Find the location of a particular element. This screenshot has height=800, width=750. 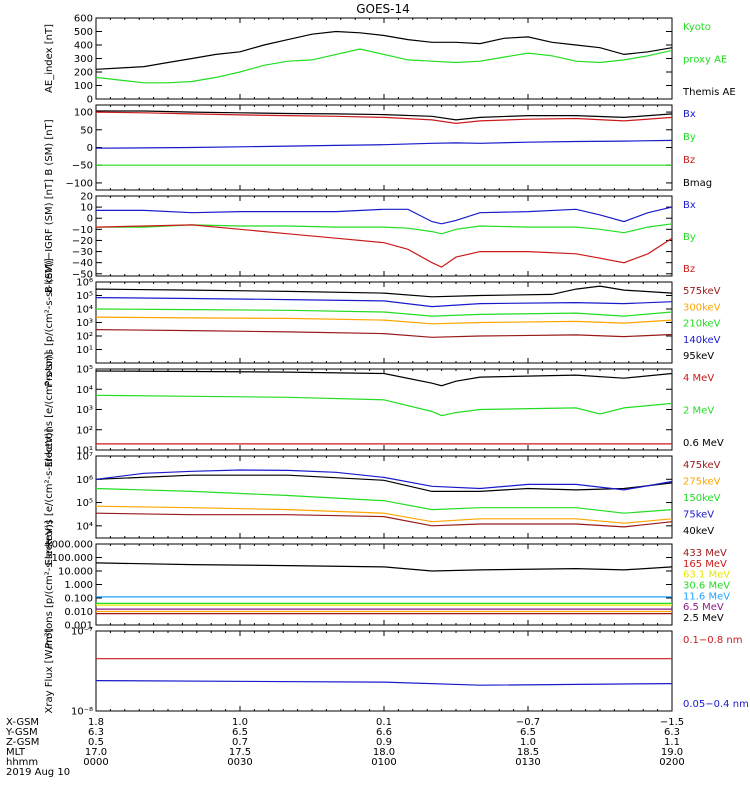

legend-label: 30.6 MeV is located at coordinates (706, 586).